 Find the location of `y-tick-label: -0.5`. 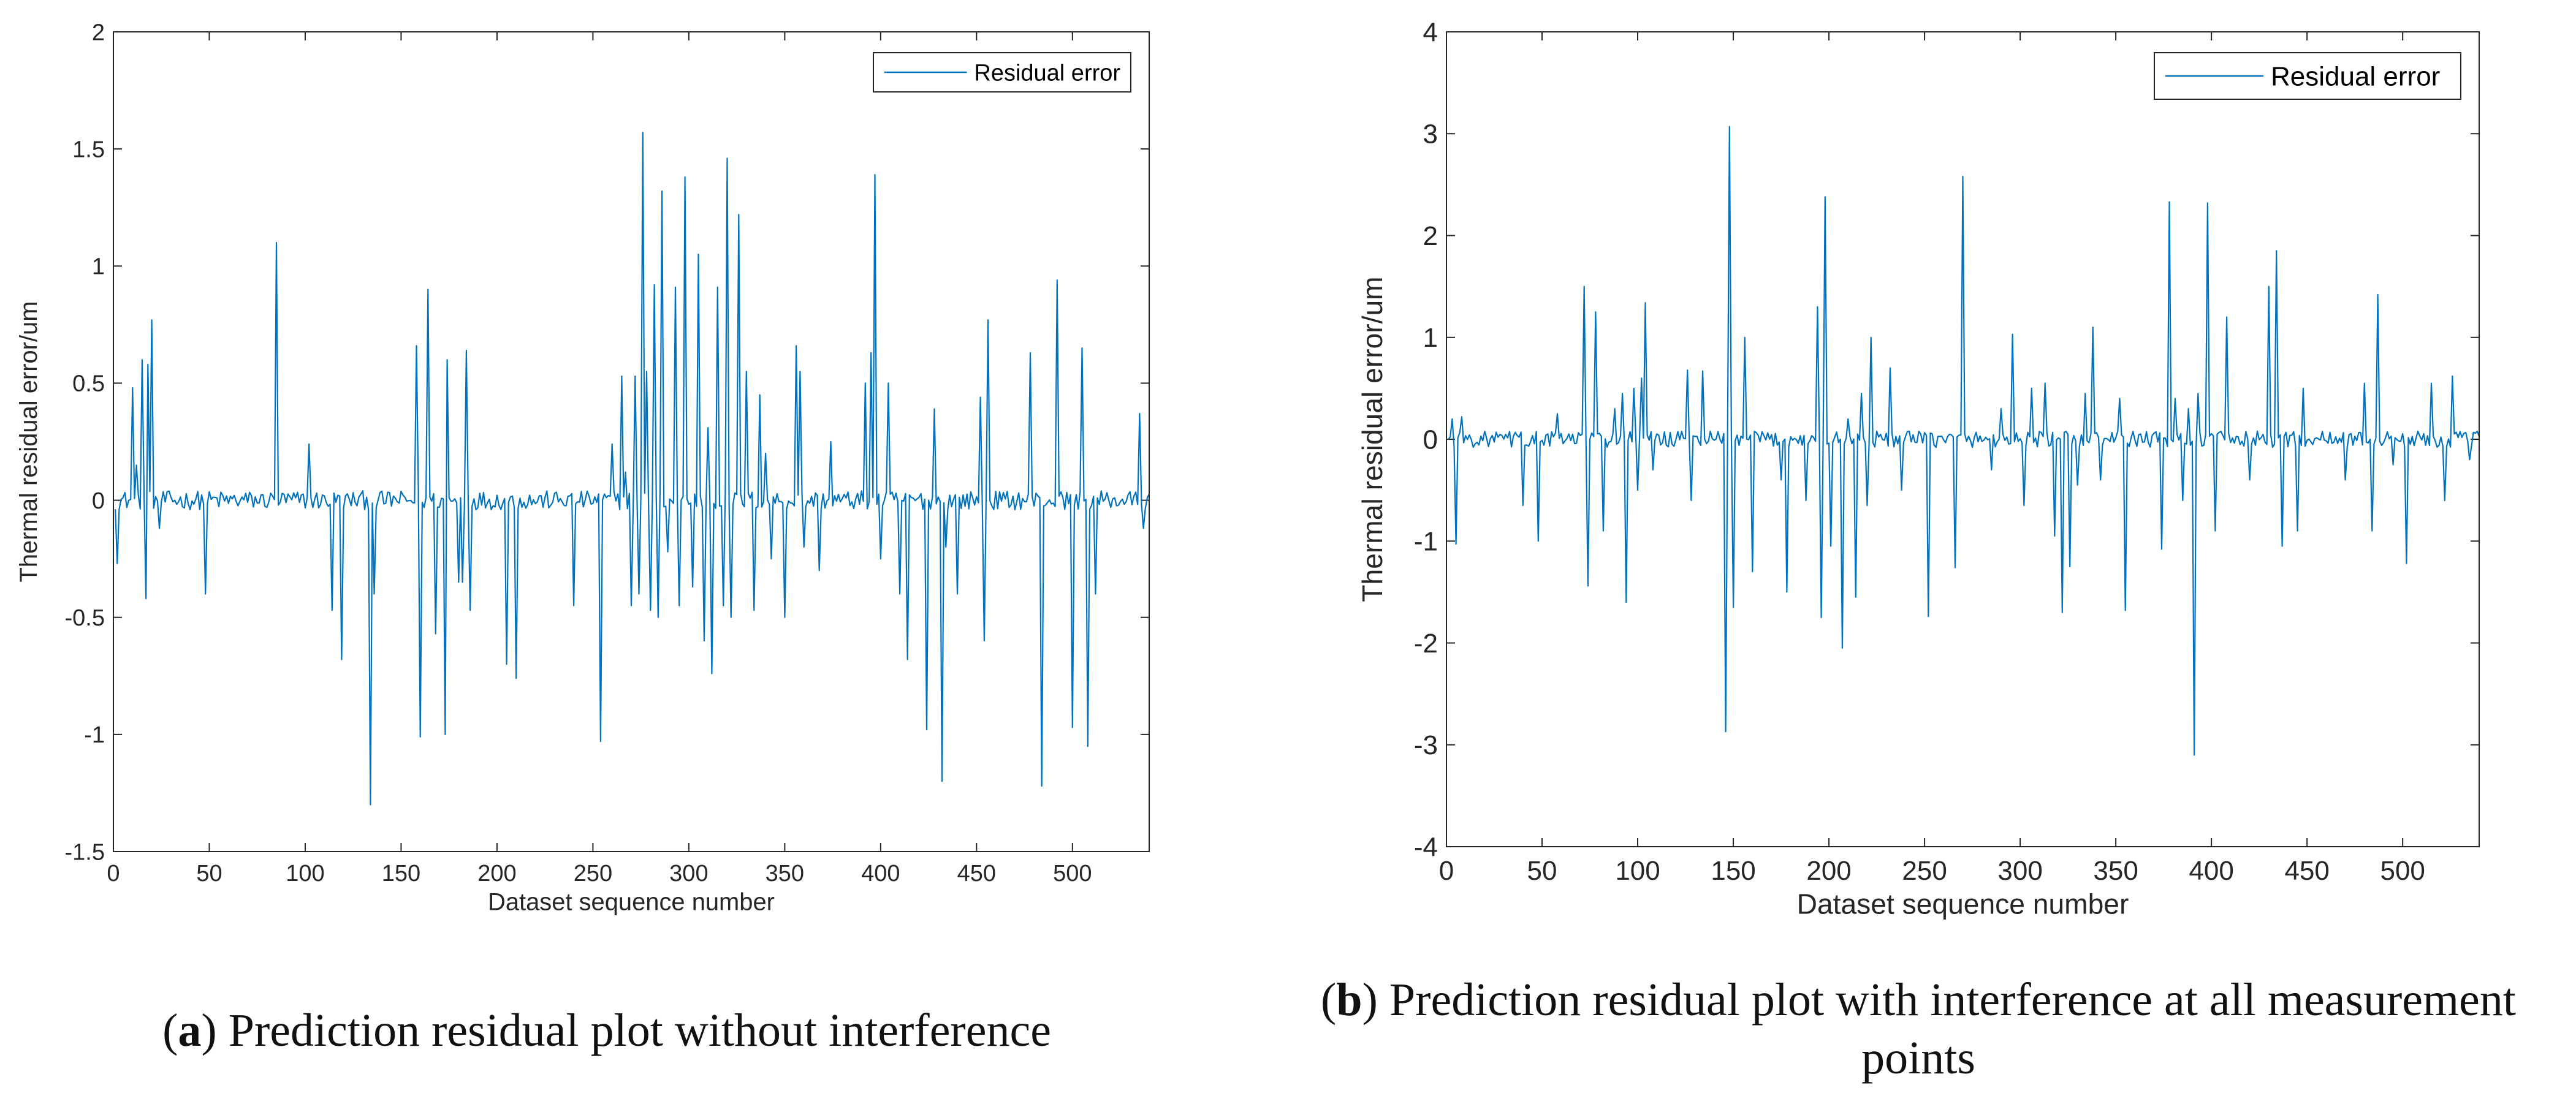

y-tick-label: -0.5 is located at coordinates (85, 618).